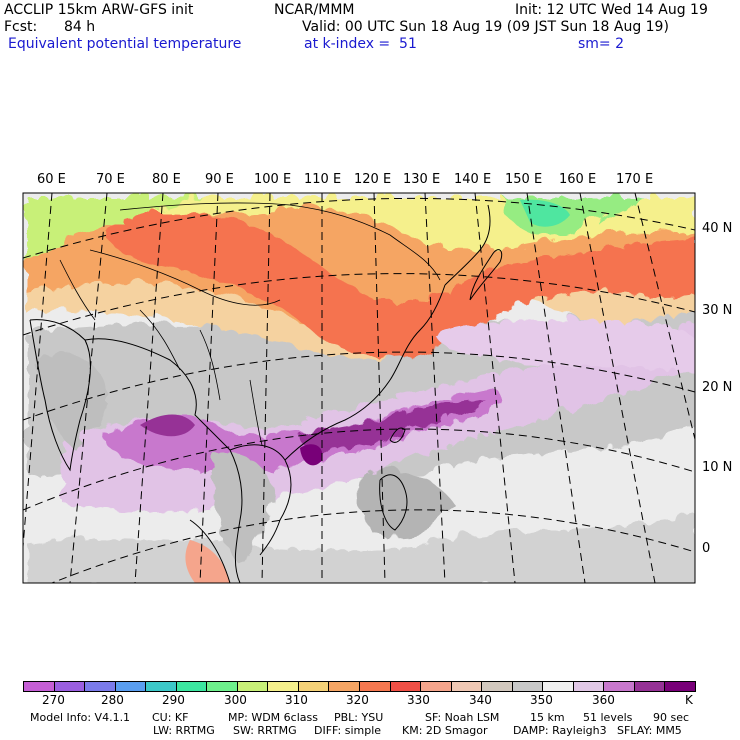  What do you see at coordinates (389, 421) in the screenshot?
I see `purple-370-scs-region` at bounding box center [389, 421].